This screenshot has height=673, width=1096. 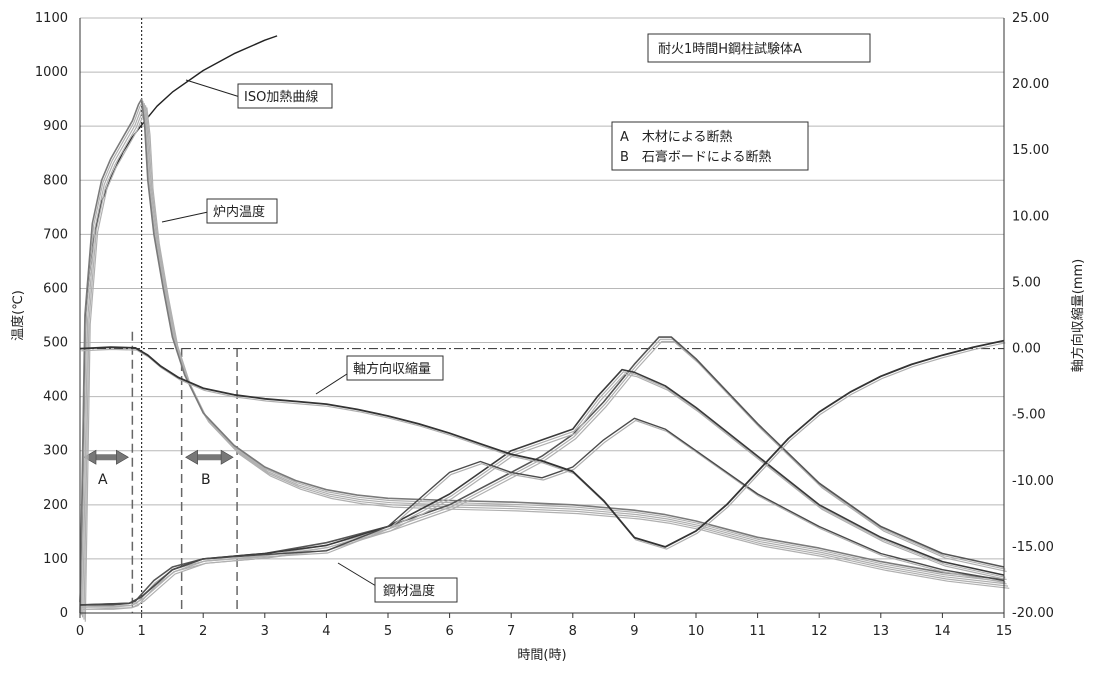 What do you see at coordinates (392, 369) in the screenshot?
I see `shrink-label: 軸方向収縮量` at bounding box center [392, 369].